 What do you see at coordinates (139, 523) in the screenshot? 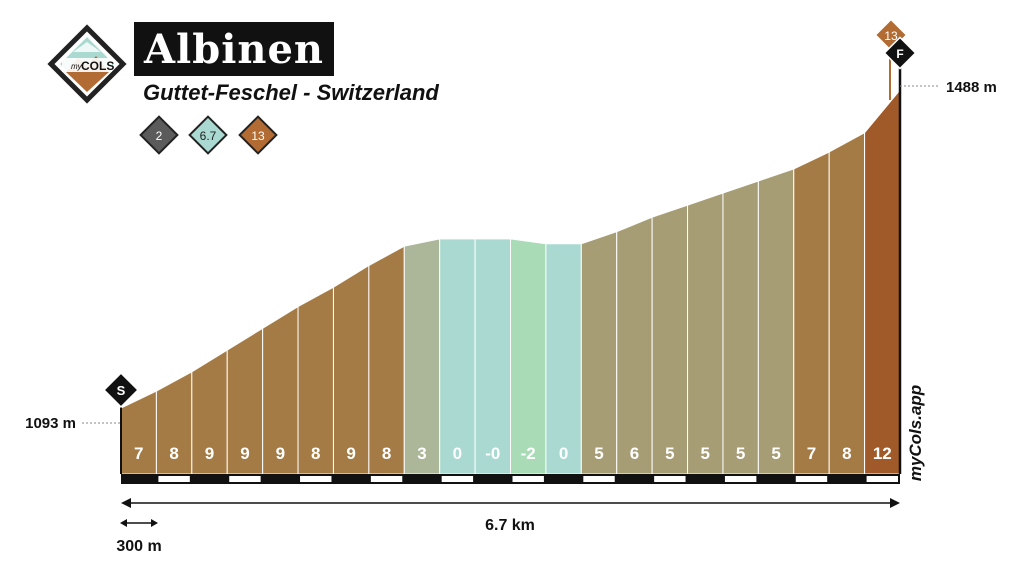
I see `segment-scale-arrow` at bounding box center [139, 523].